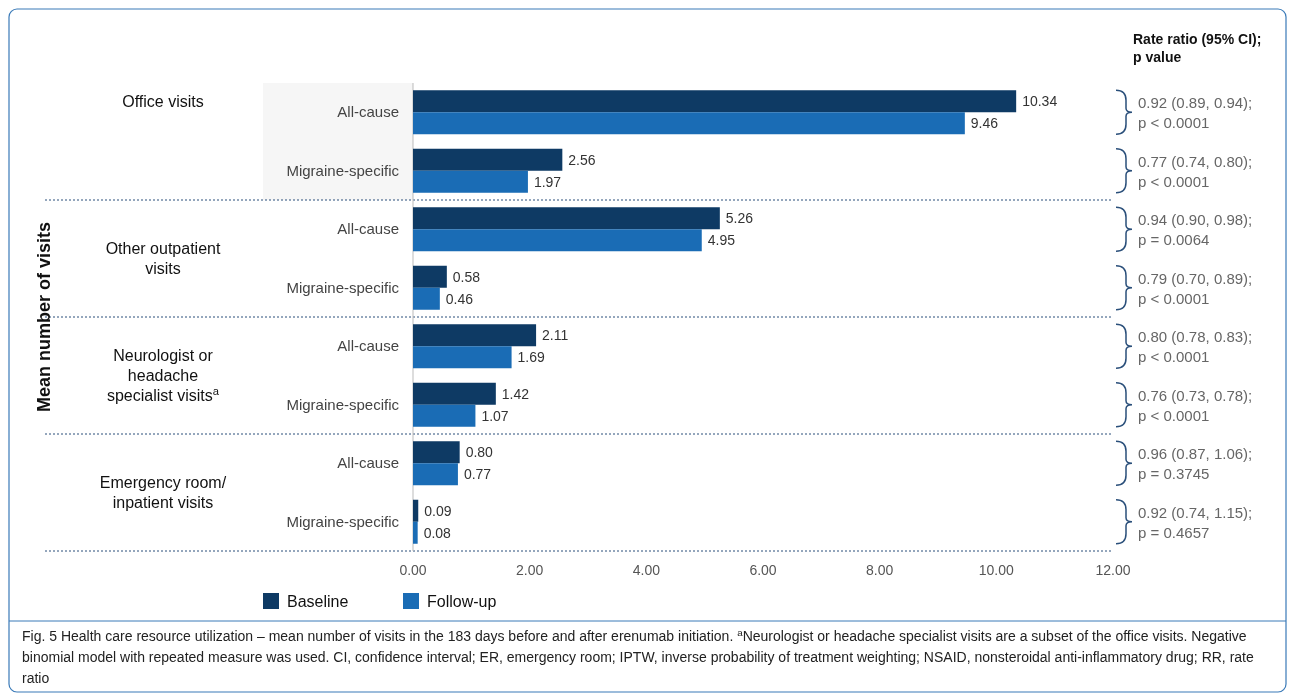 The width and height of the screenshot is (1295, 693). Describe the element at coordinates (437, 532) in the screenshot. I see `data-label: 0.08` at that location.